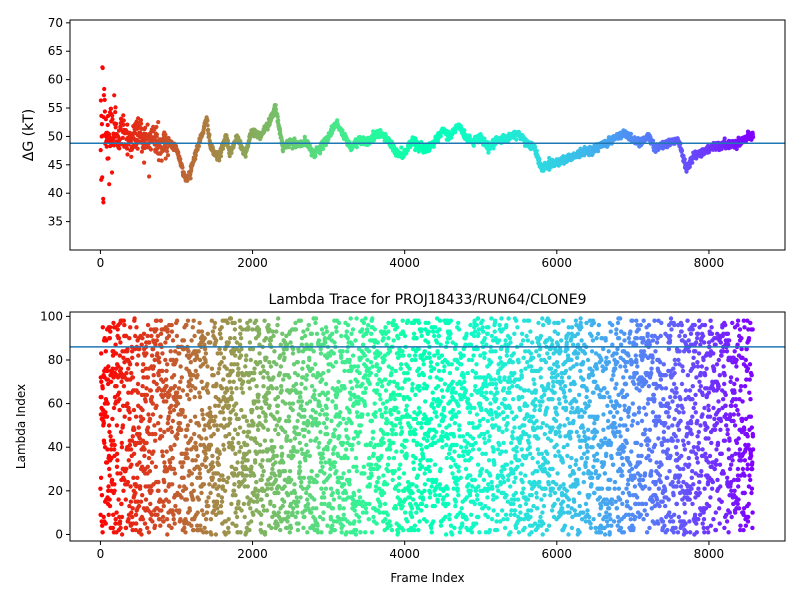 This screenshot has height=600, width=800. Describe the element at coordinates (557, 263) in the screenshot. I see `x-tick-label: 6000` at that location.